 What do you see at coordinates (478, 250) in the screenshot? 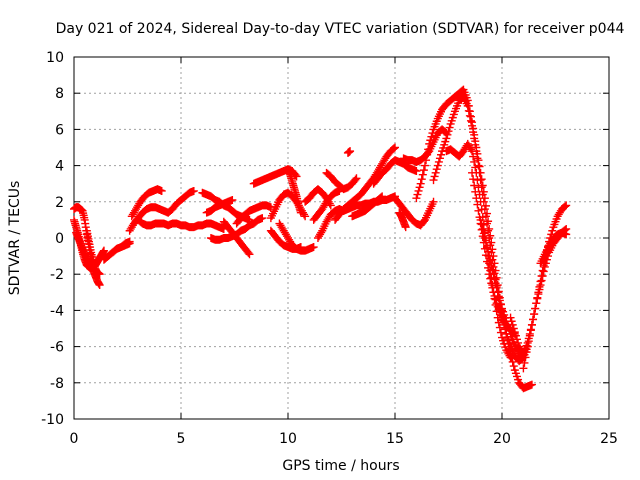
I see `series-sat-ai` at bounding box center [478, 250].